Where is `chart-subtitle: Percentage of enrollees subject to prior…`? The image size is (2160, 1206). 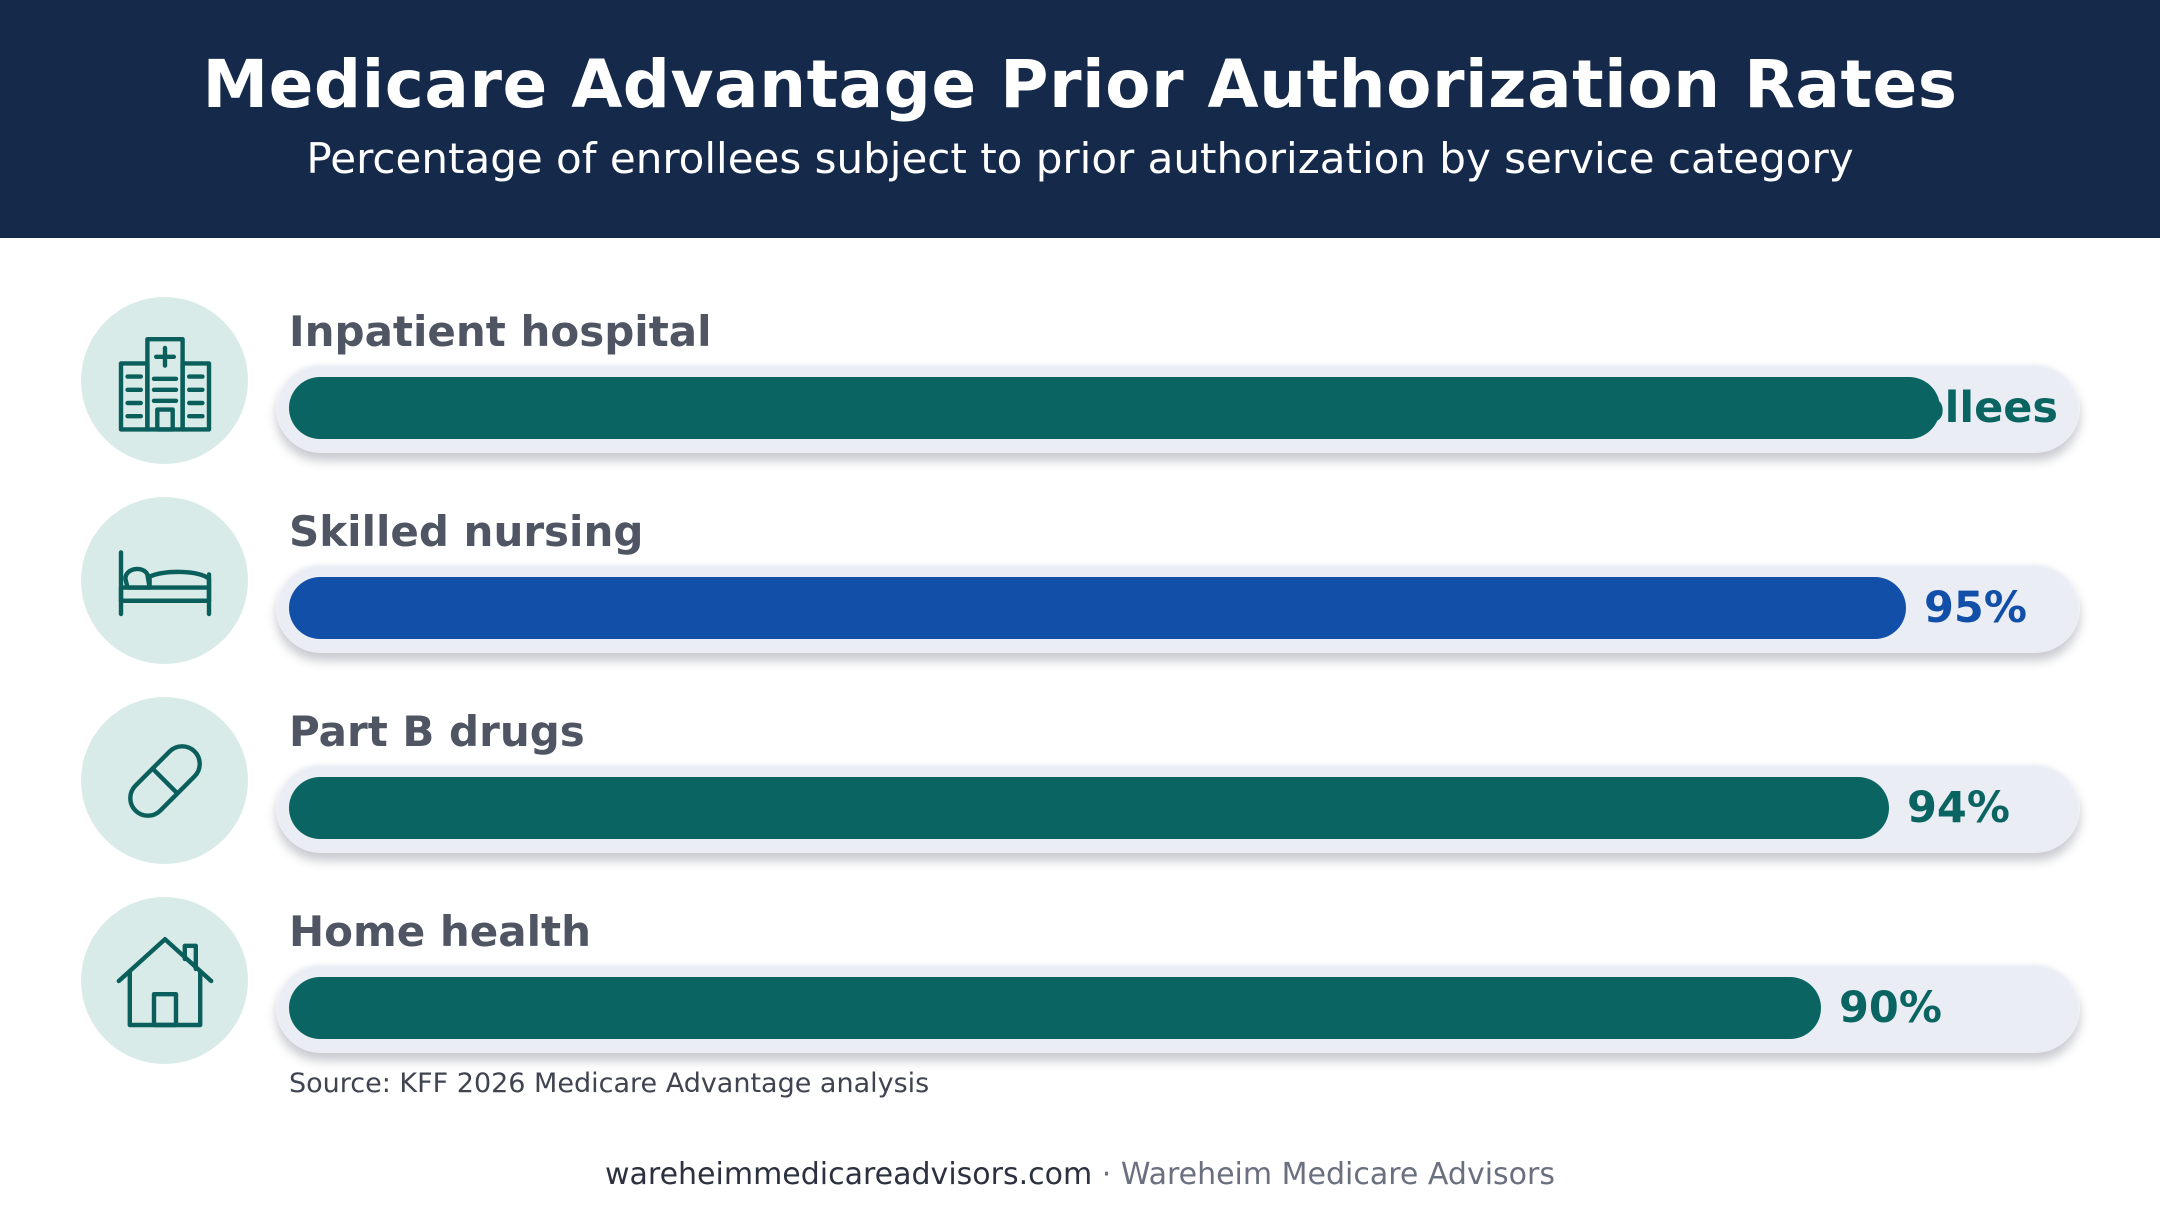
chart-subtitle: Percentage of enrollees subject to prior… is located at coordinates (1080, 158).